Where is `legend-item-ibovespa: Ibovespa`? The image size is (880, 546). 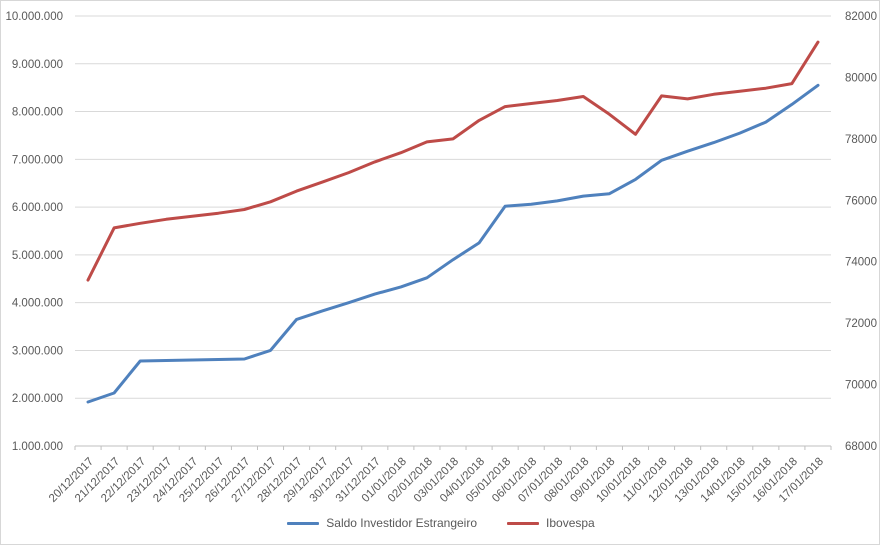
legend-item-ibovespa: Ibovespa is located at coordinates (551, 523).